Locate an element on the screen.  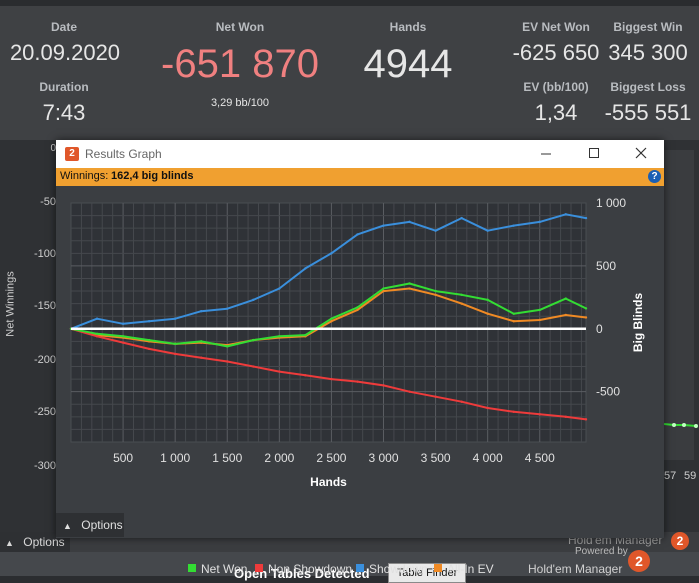
duration-label: Duration is located at coordinates (64, 87).